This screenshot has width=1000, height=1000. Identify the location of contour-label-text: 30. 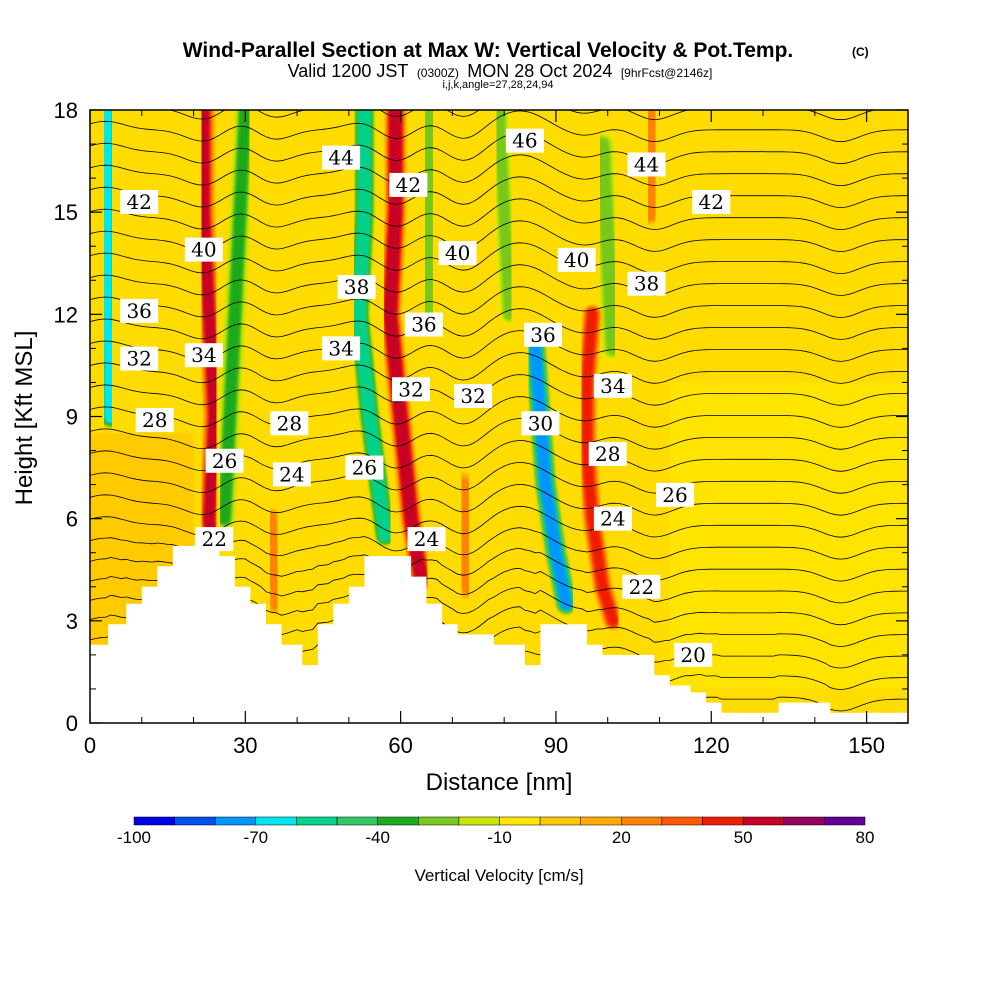
(540, 423).